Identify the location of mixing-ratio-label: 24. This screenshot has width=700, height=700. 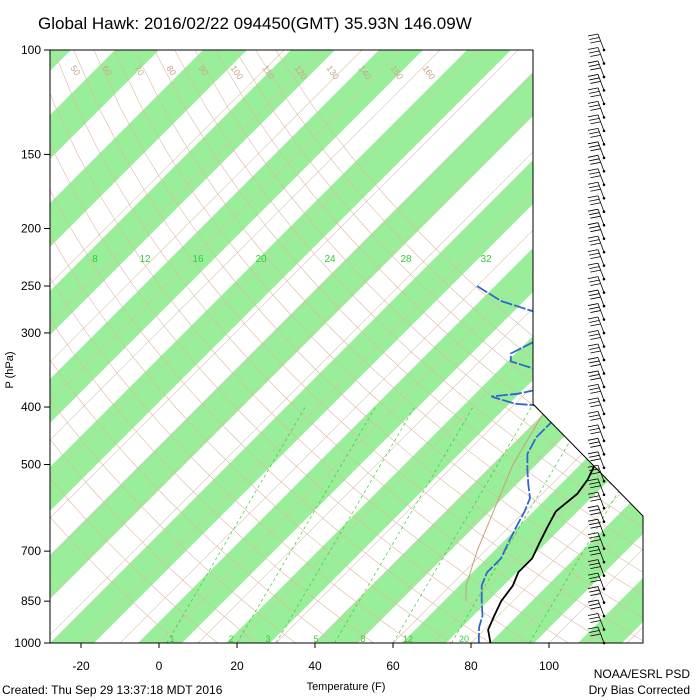
(330, 259).